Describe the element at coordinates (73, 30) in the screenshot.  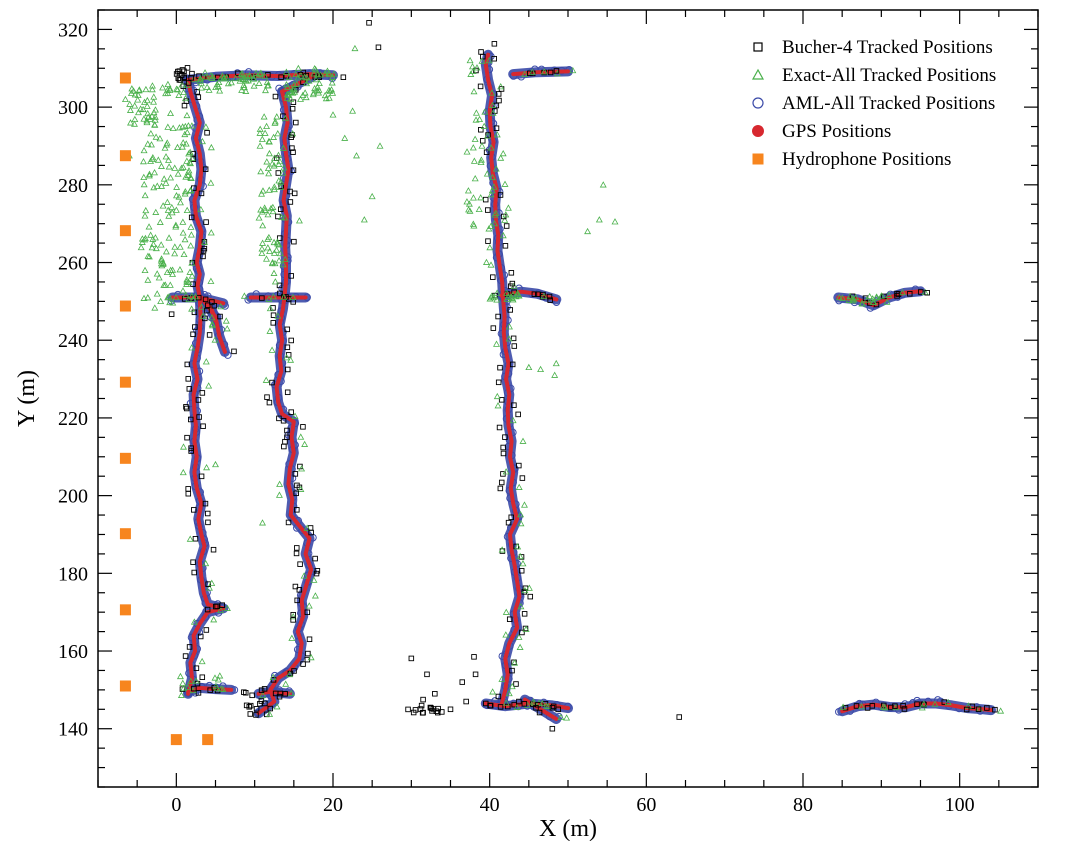
I see `y-tick-label: 320` at that location.